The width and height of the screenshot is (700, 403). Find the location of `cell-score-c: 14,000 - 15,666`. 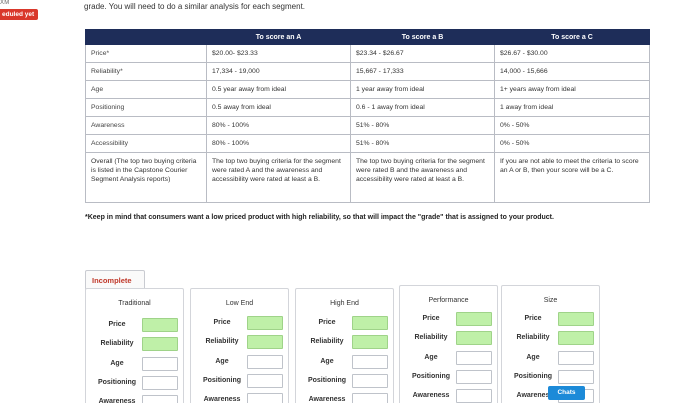

cell-score-c: 14,000 - 15,666 is located at coordinates (572, 71).